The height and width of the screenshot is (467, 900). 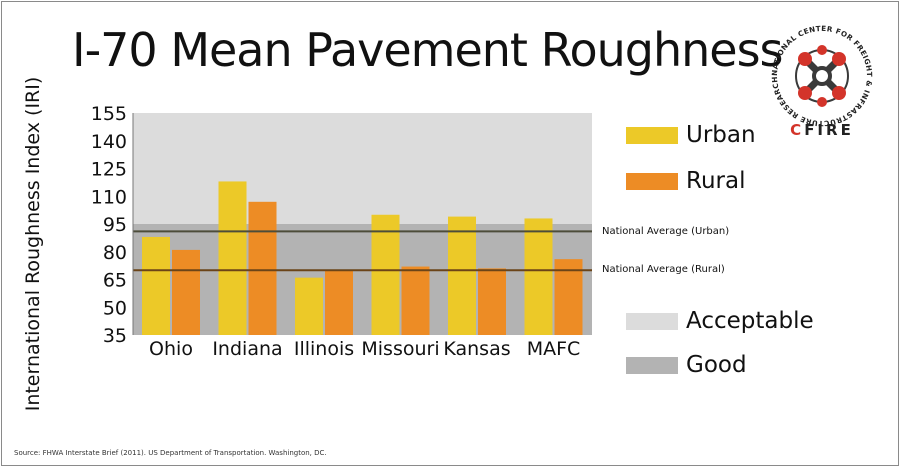 What do you see at coordinates (721, 135) in the screenshot?
I see `legend-label-urban: Urban` at bounding box center [721, 135].